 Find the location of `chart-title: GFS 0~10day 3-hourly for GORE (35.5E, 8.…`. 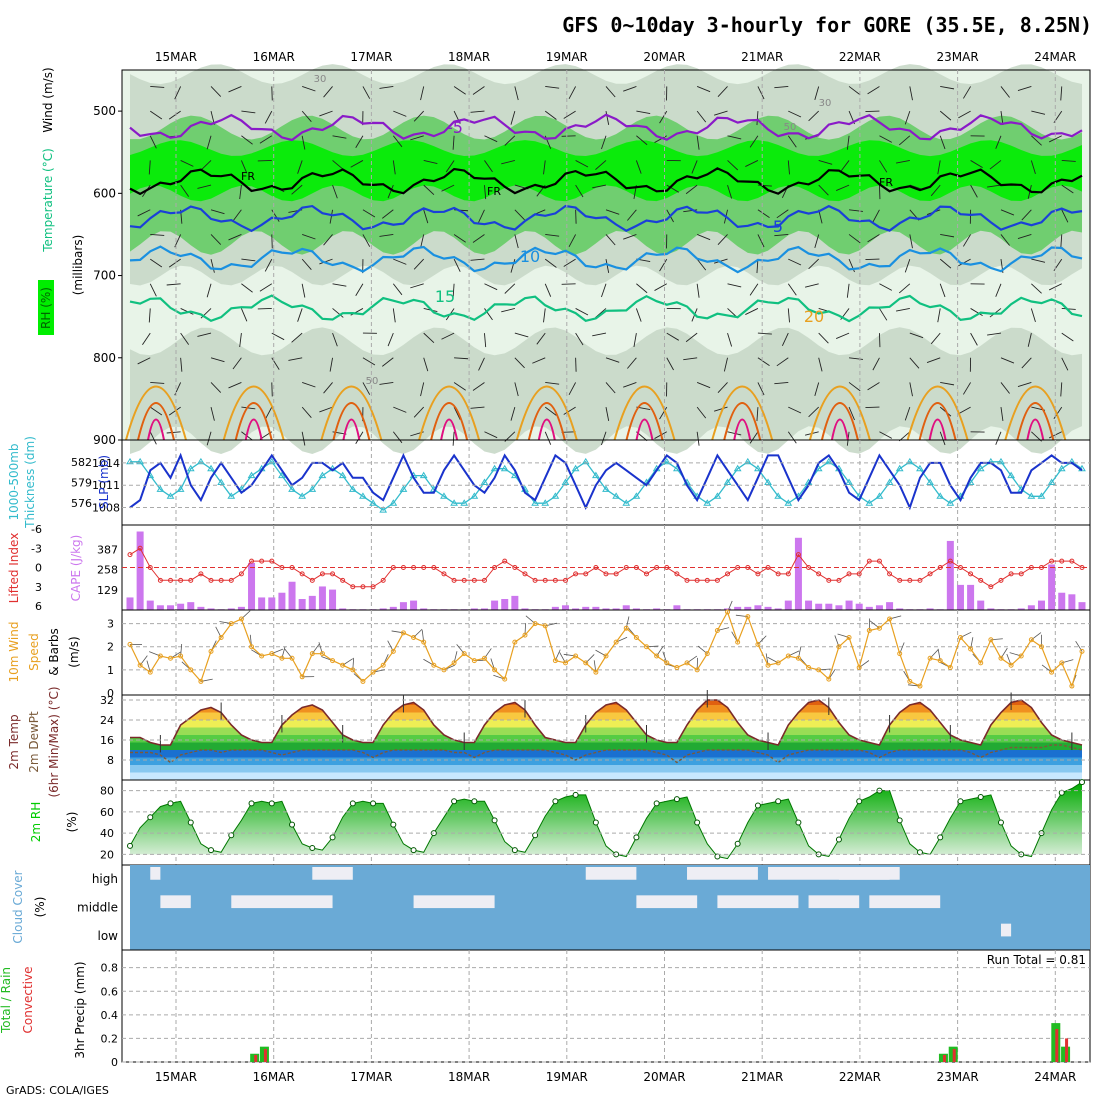

chart-title: GFS 0~10day 3-hourly for GORE (35.5E, 8.… is located at coordinates (827, 25).